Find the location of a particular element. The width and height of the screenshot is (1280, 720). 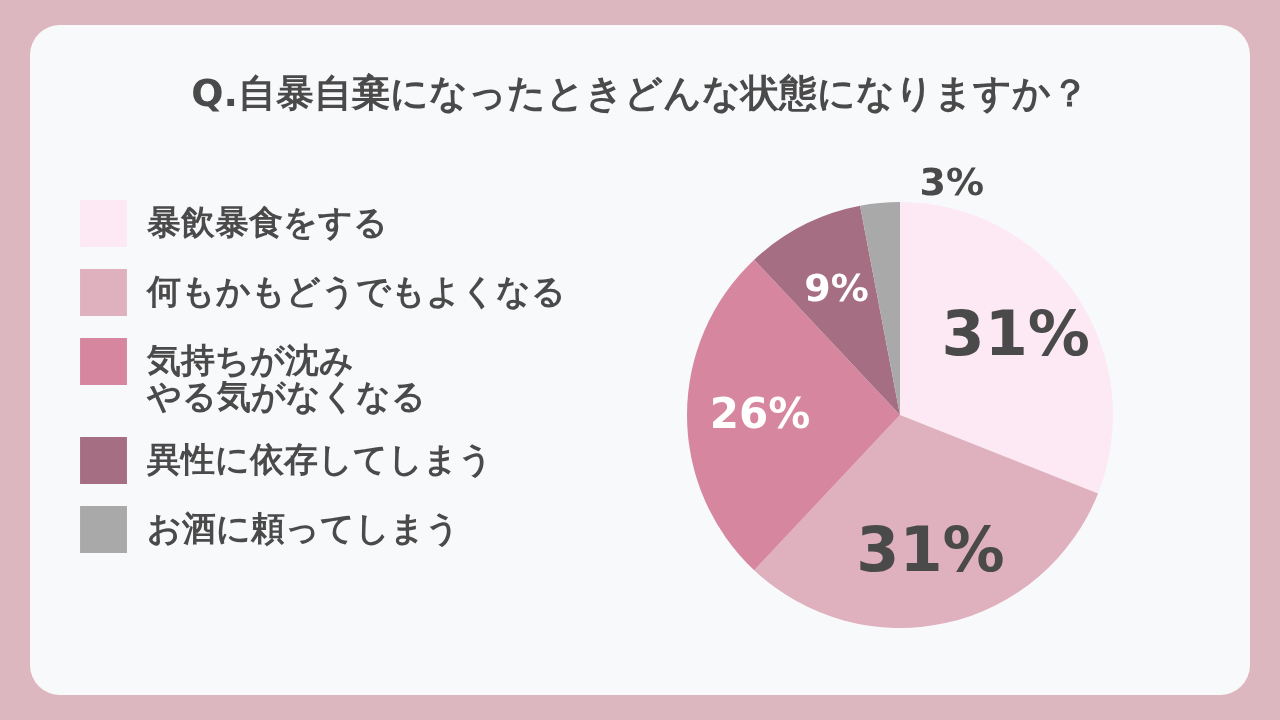

legend-label: 何もかもどうでもよくなる is located at coordinates (355, 290).